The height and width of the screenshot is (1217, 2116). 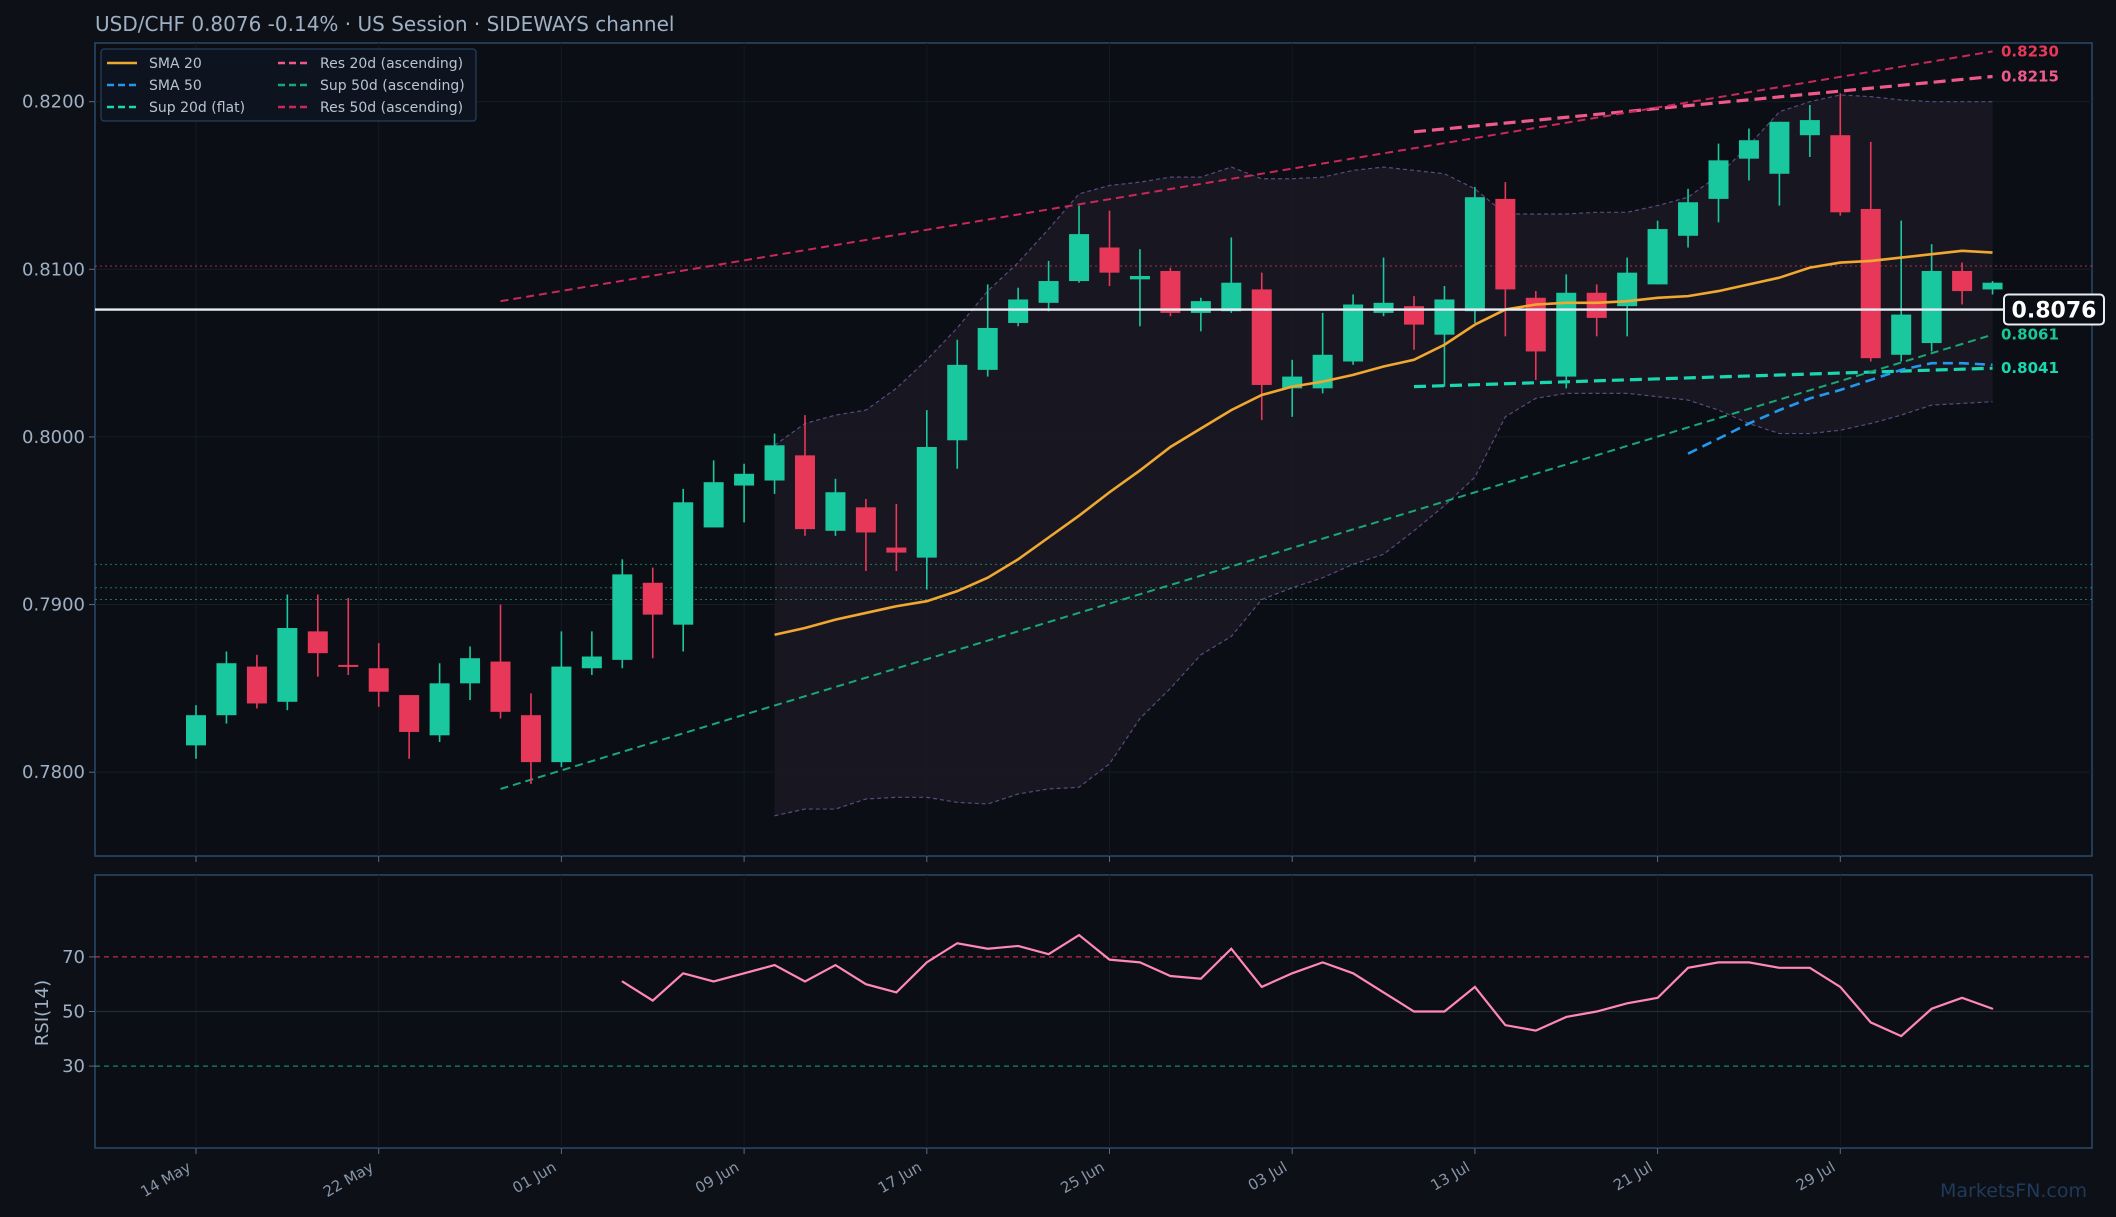 What do you see at coordinates (2030, 368) in the screenshot?
I see `level-label: 0.8041` at bounding box center [2030, 368].